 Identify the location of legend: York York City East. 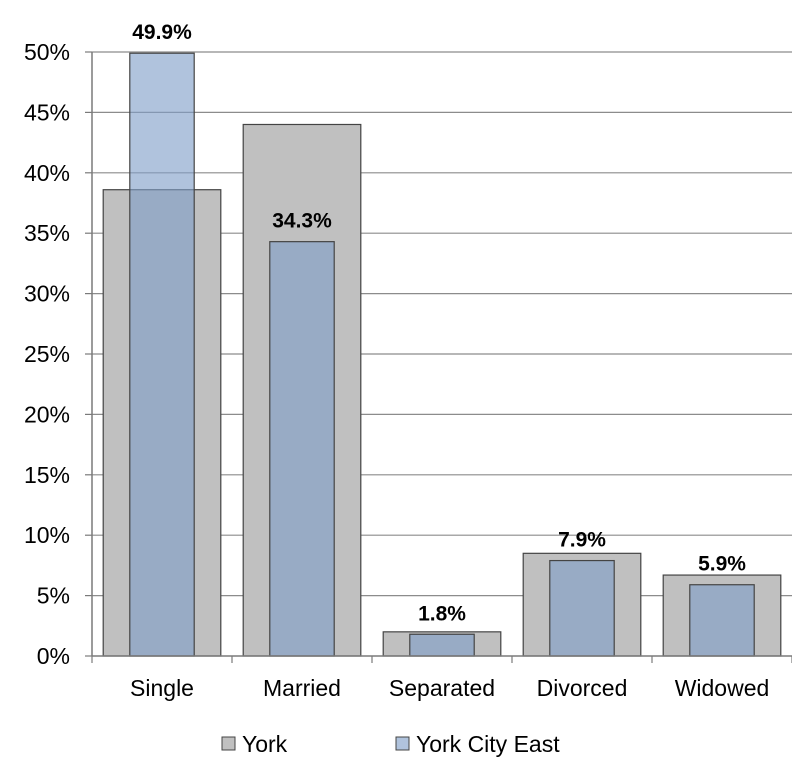
(390, 744).